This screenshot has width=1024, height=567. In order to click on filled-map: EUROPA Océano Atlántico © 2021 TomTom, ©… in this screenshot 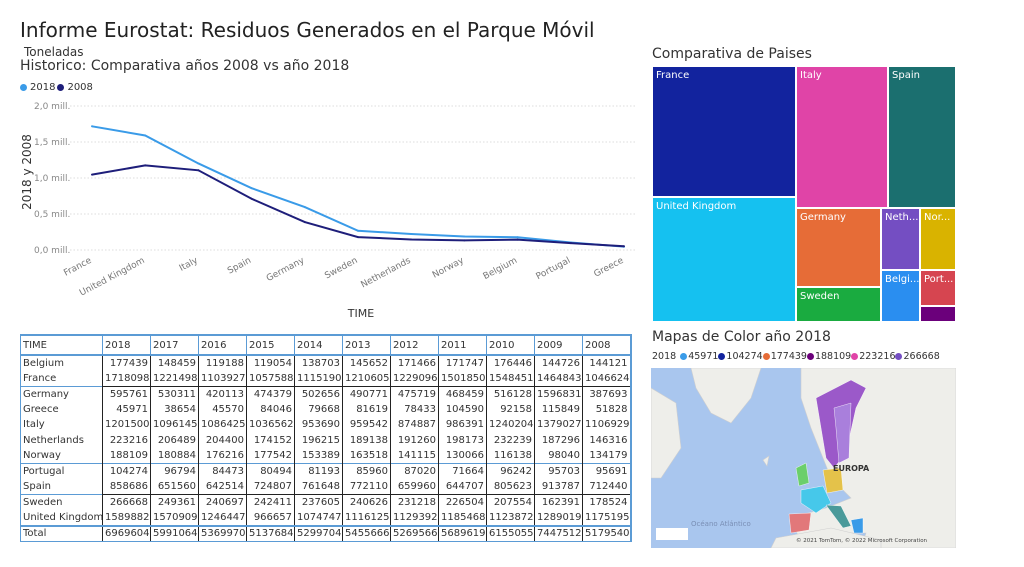, I will do `click(803, 458)`.